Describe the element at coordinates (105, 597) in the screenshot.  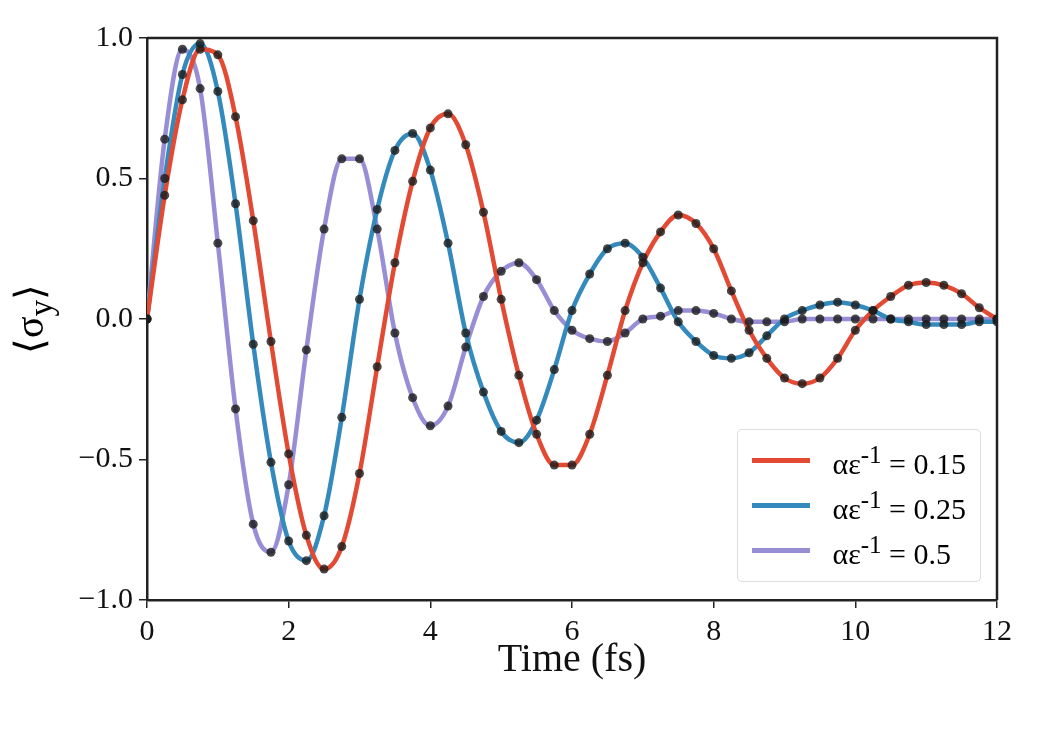
I see `y-tick-label: −1.0` at that location.